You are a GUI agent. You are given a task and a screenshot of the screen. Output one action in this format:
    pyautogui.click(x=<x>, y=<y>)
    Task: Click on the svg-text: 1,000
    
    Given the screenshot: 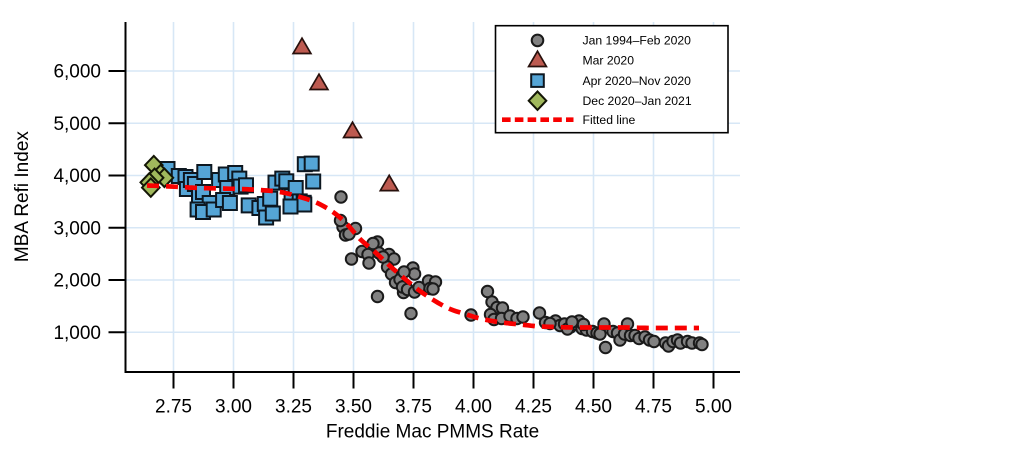 What is the action you would take?
    pyautogui.click(x=77, y=333)
    